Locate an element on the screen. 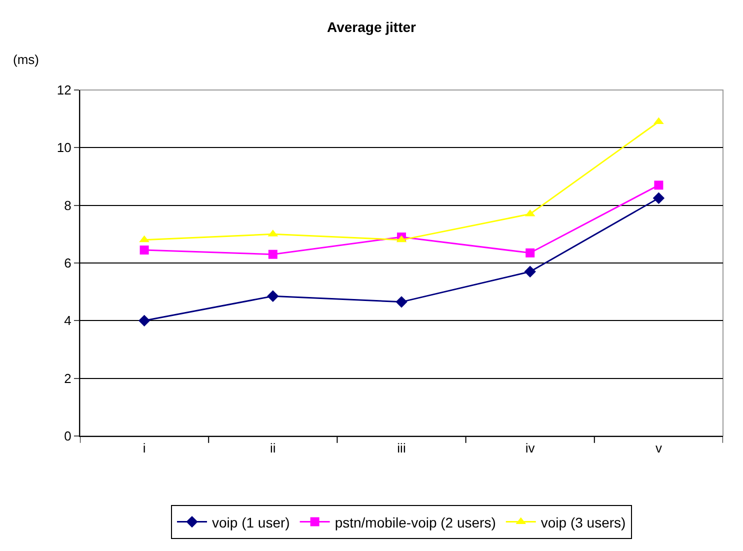 This screenshot has height=551, width=743. x-tick-label: i is located at coordinates (144, 448).